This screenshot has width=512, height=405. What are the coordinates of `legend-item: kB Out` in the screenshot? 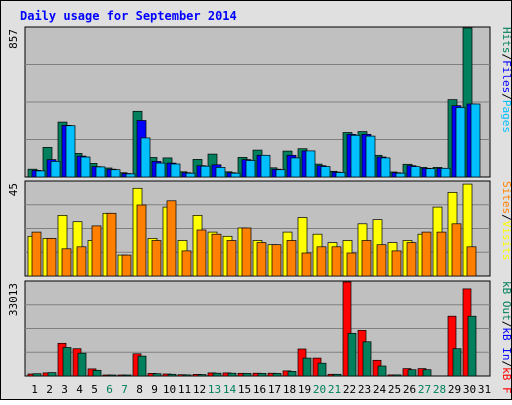 It's located at (506, 301).